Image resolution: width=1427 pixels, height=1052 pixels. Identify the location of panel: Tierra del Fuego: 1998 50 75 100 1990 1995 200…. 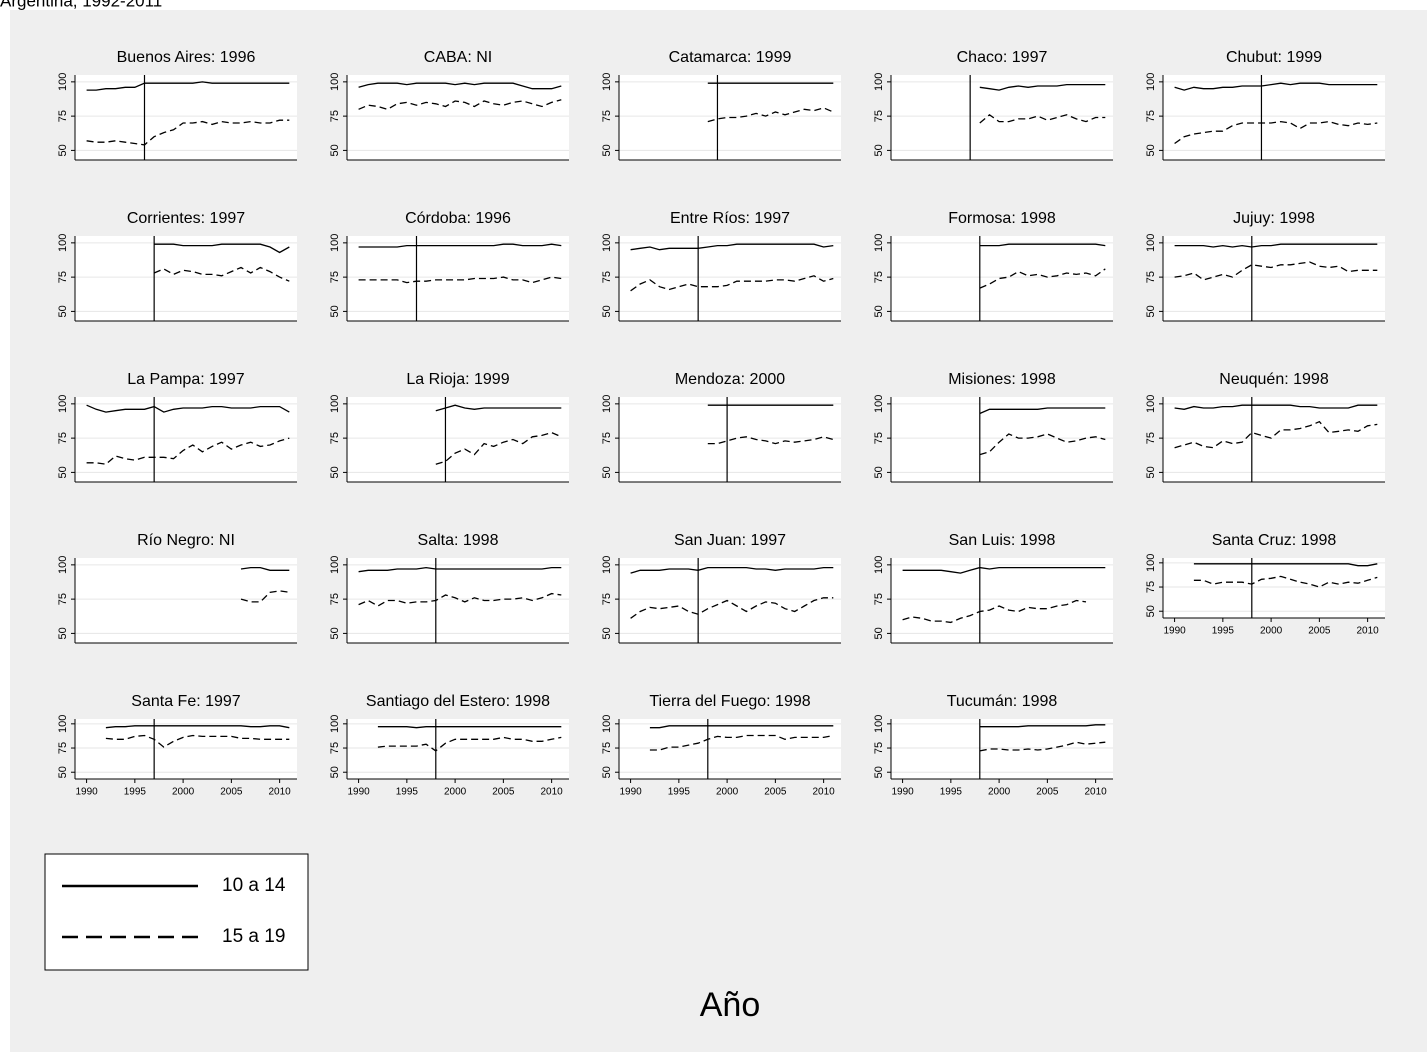
(721, 745).